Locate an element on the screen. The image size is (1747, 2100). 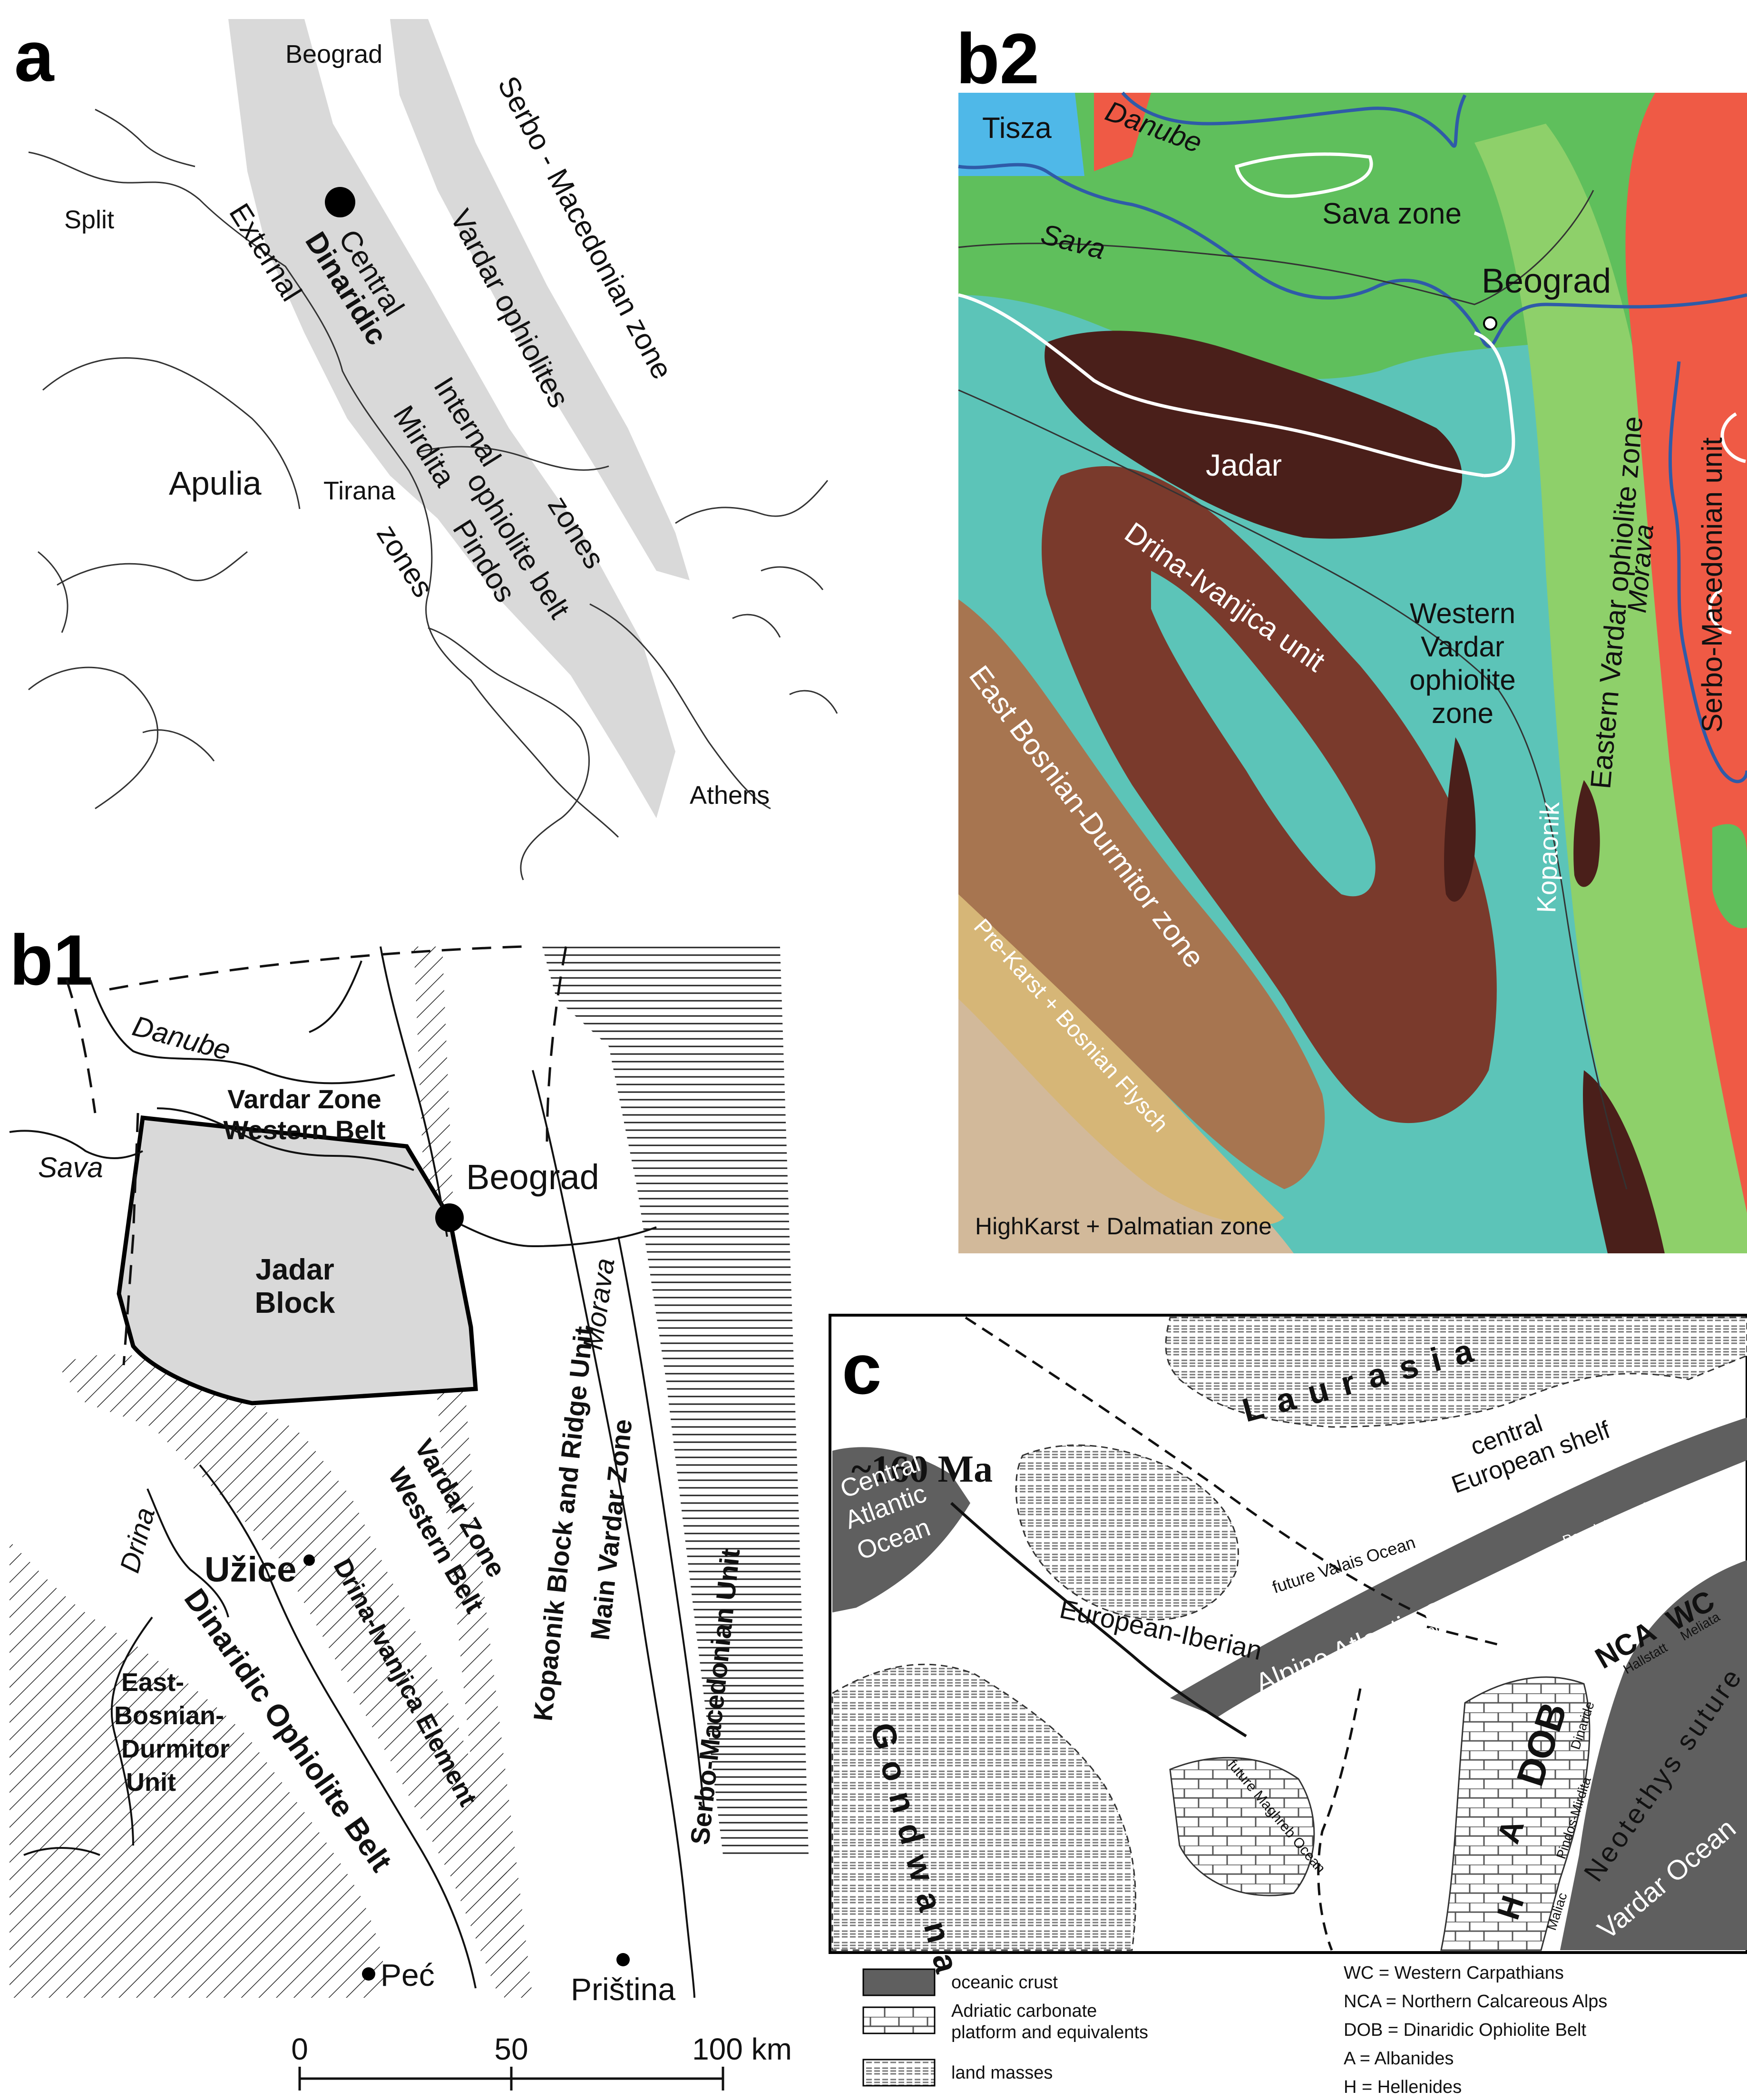
apulia-label: Apulia is located at coordinates (216, 483).